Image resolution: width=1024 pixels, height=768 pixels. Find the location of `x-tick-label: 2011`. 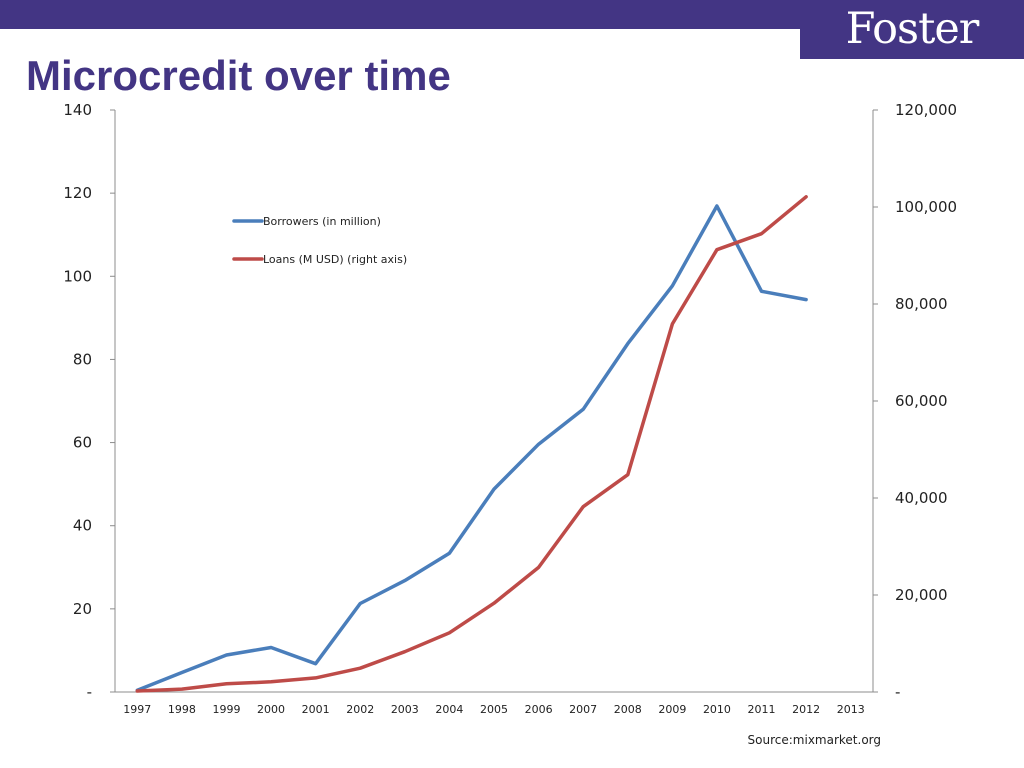

x-tick-label: 2011 is located at coordinates (762, 709).